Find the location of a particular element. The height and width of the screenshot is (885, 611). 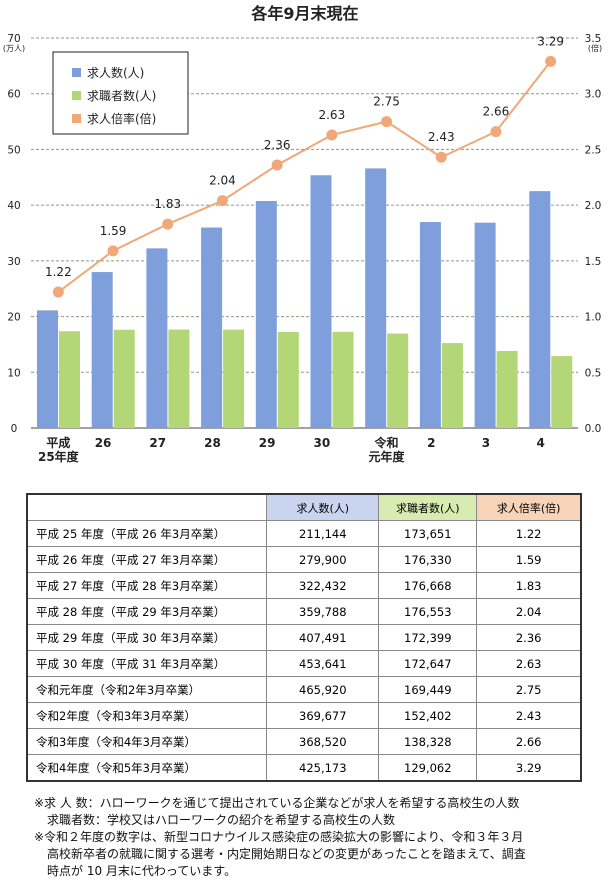

right-tick-label: 2.5 is located at coordinates (593, 150).